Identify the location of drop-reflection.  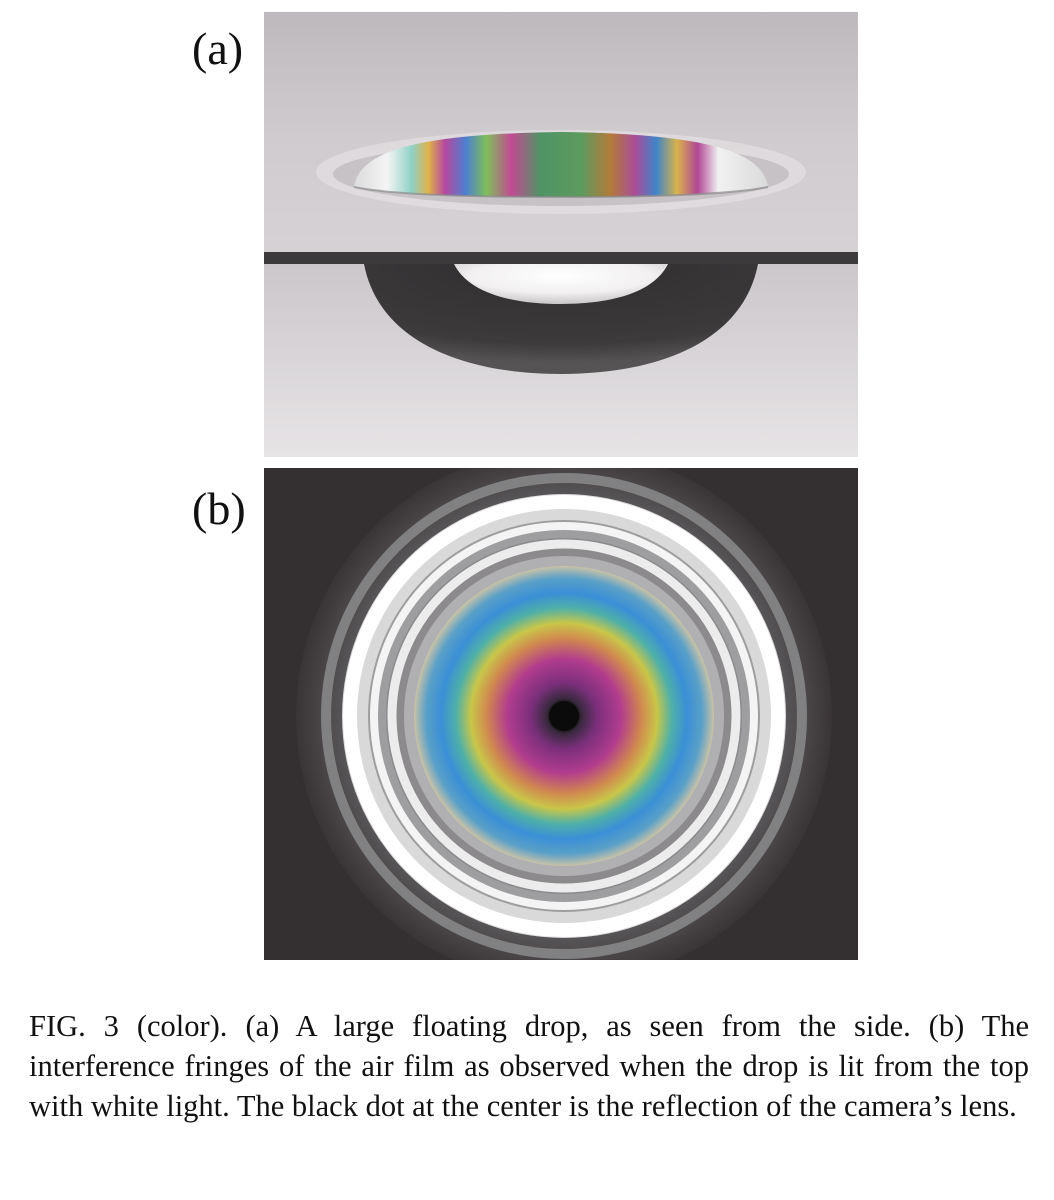
(561, 319).